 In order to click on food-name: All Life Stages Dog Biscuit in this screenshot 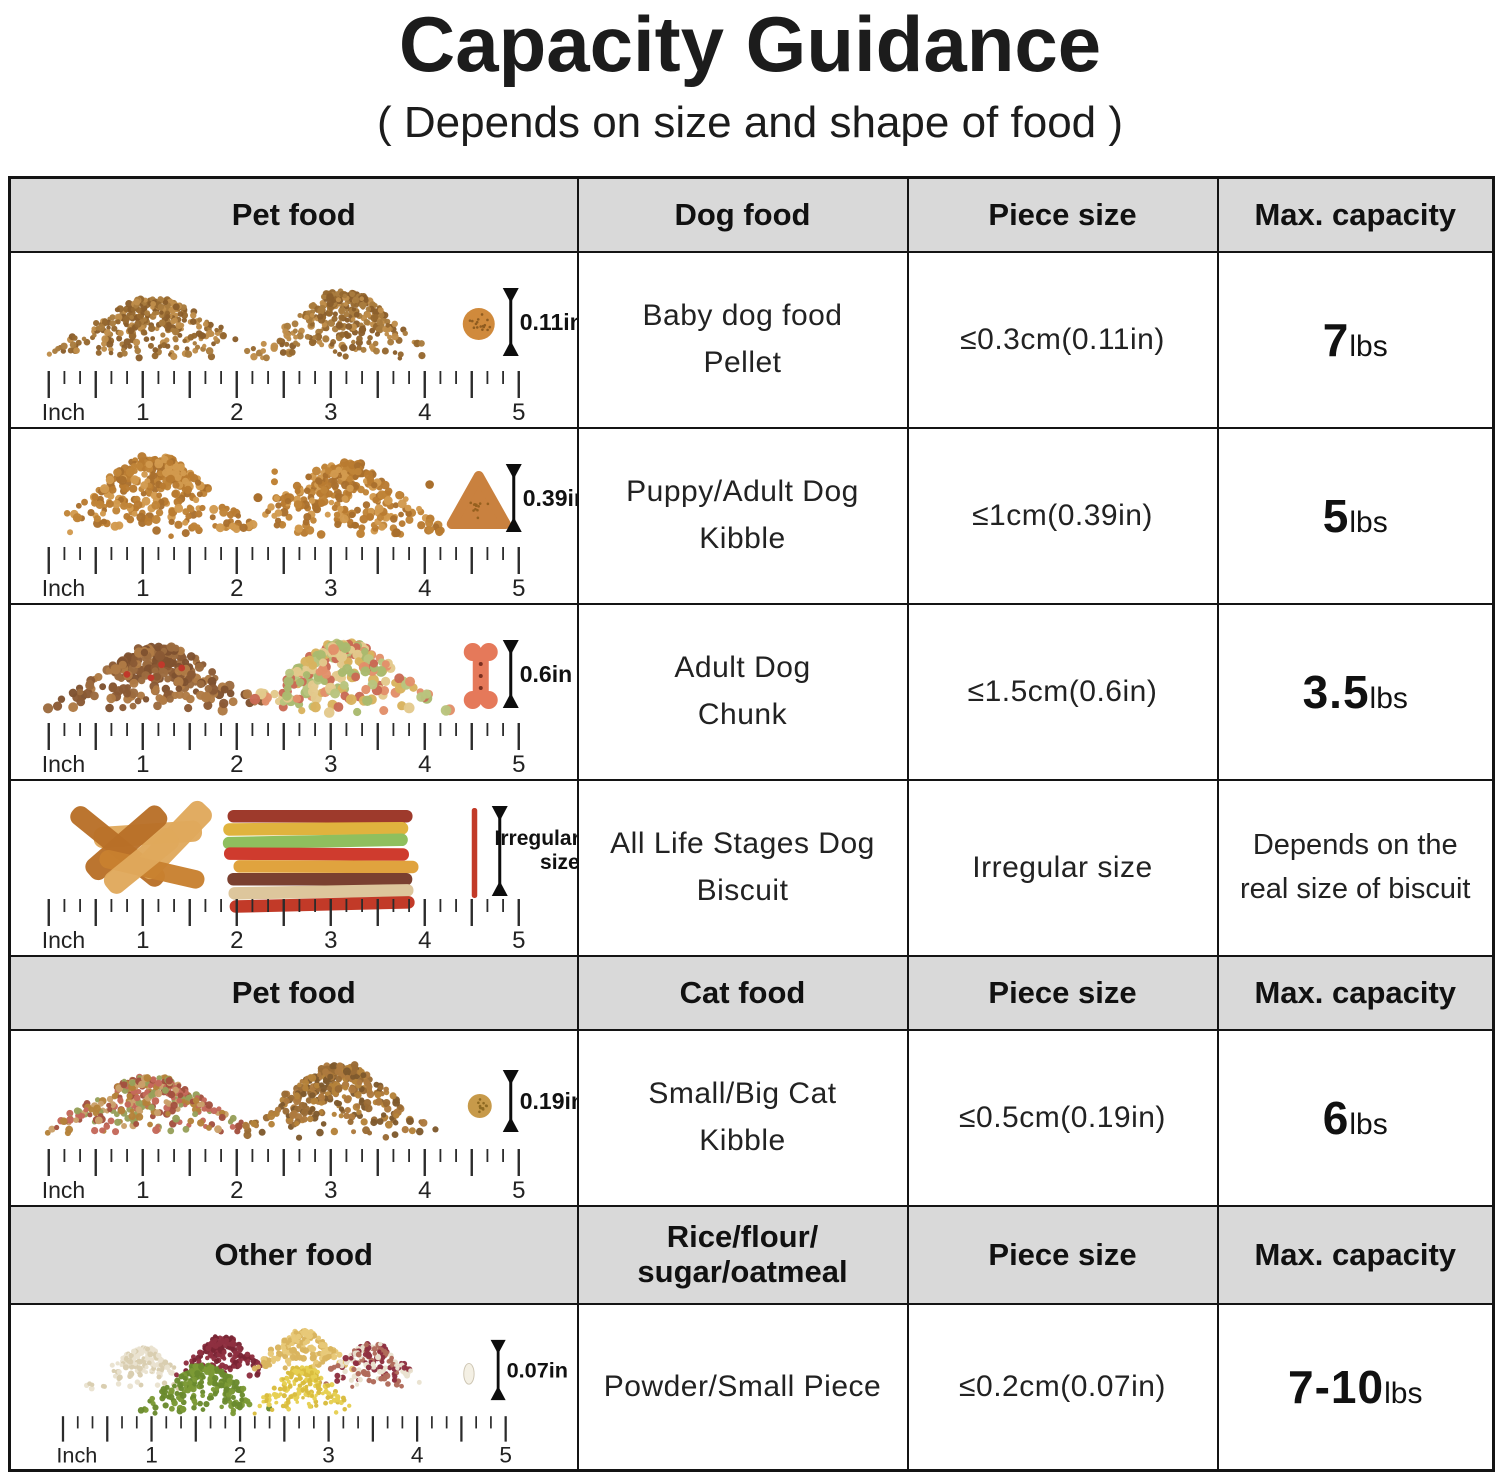, I will do `click(742, 867)`.